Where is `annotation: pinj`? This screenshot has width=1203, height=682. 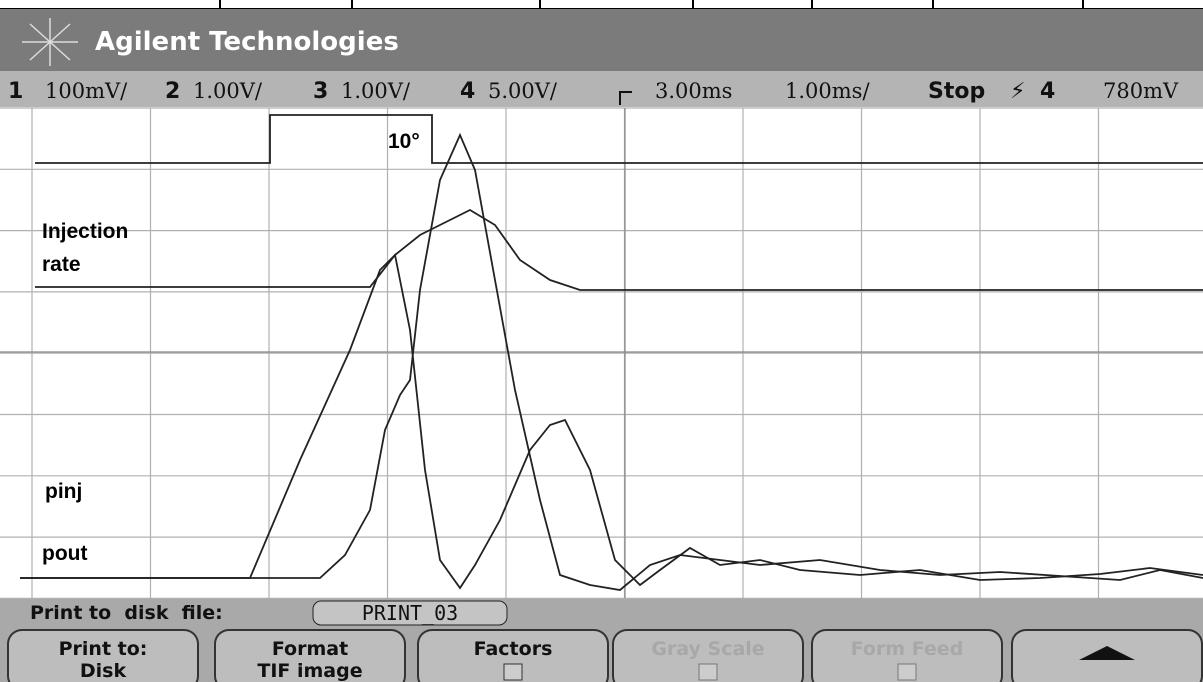
annotation: pinj is located at coordinates (63, 491).